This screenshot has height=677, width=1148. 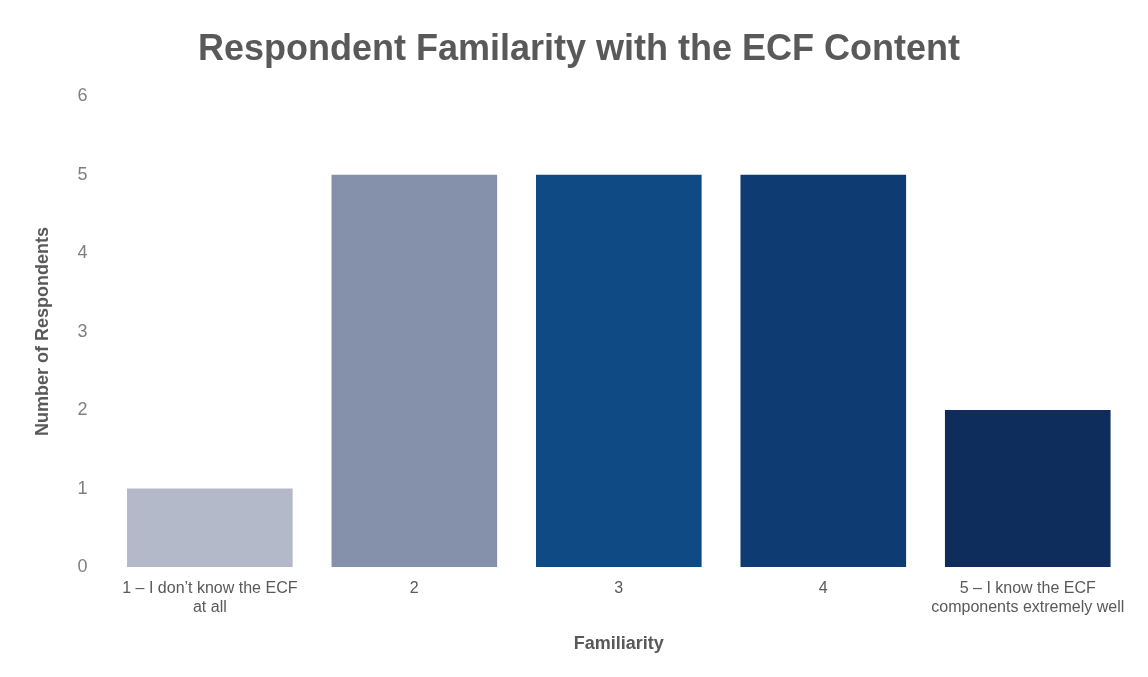 I want to click on x-tick-label: 1 – I don’t know the ECF at all, so click(x=210, y=597).